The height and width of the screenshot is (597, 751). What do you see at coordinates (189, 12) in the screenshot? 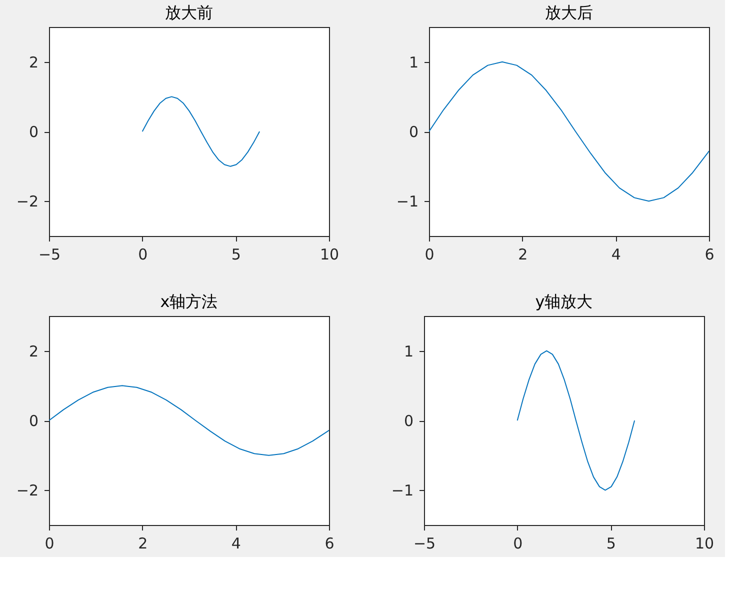
I see `chart-title: 放大前` at bounding box center [189, 12].